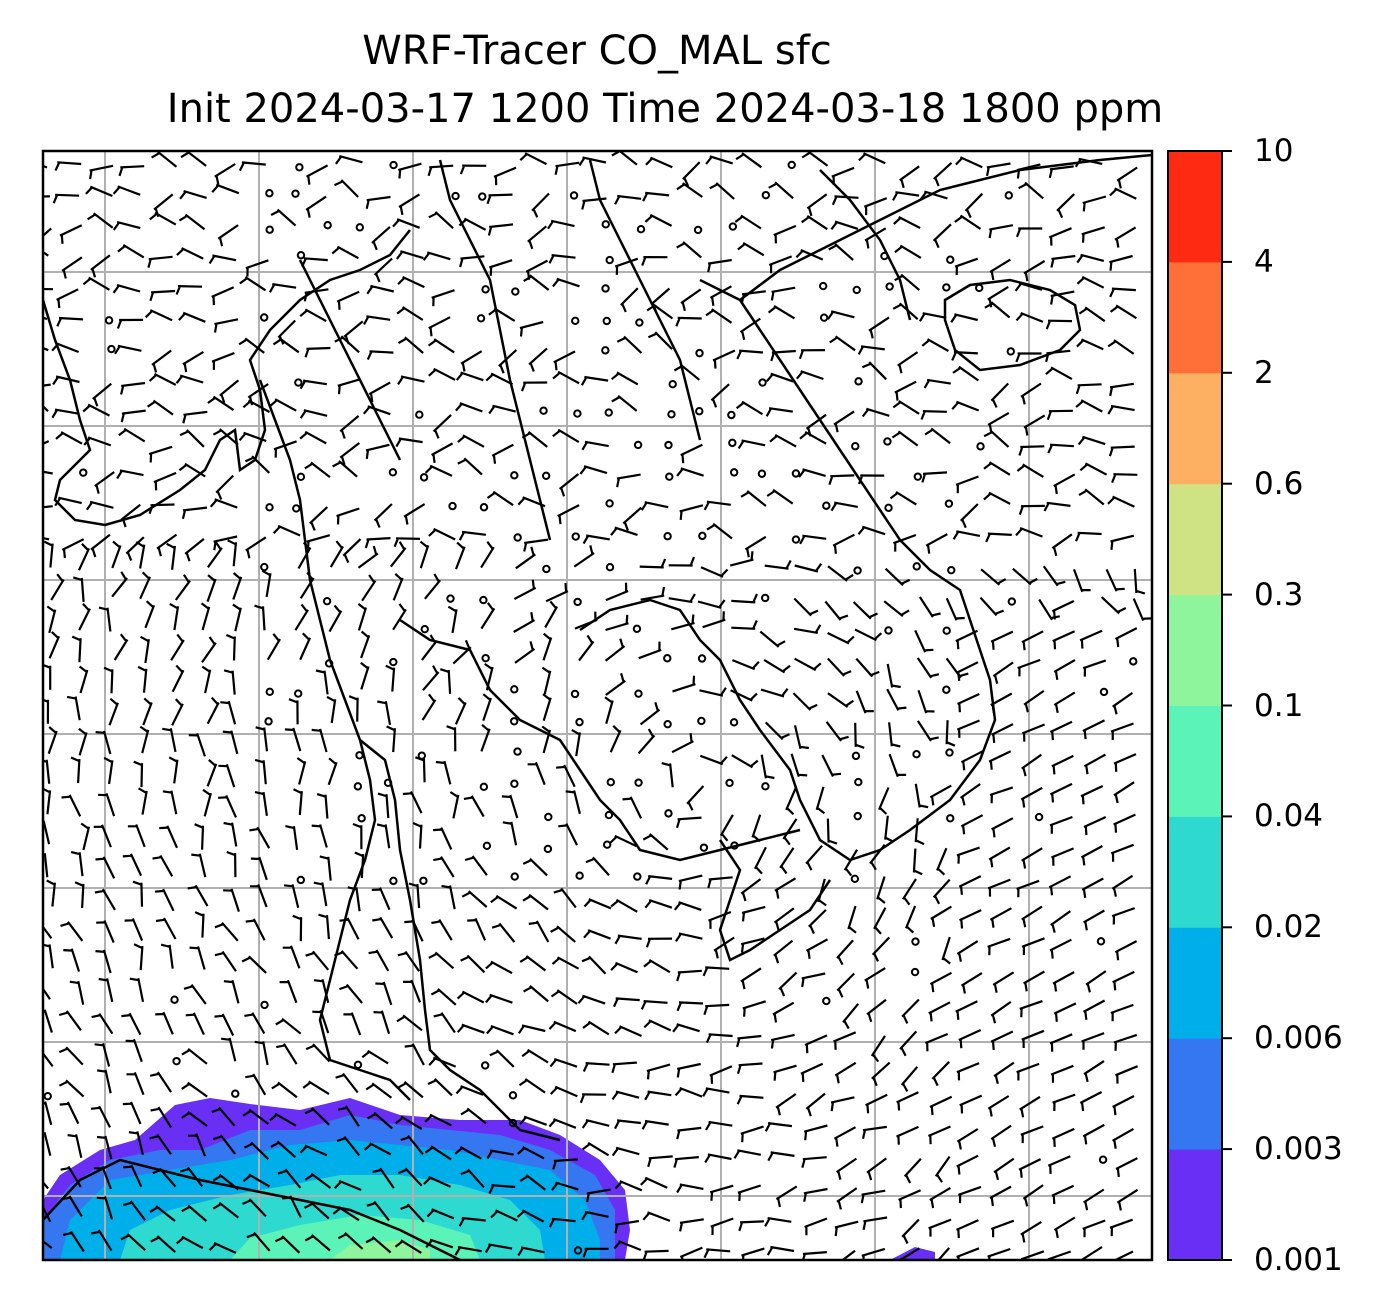 This screenshot has width=1400, height=1313. I want to click on coastline-hainan, so click(1012, 325).